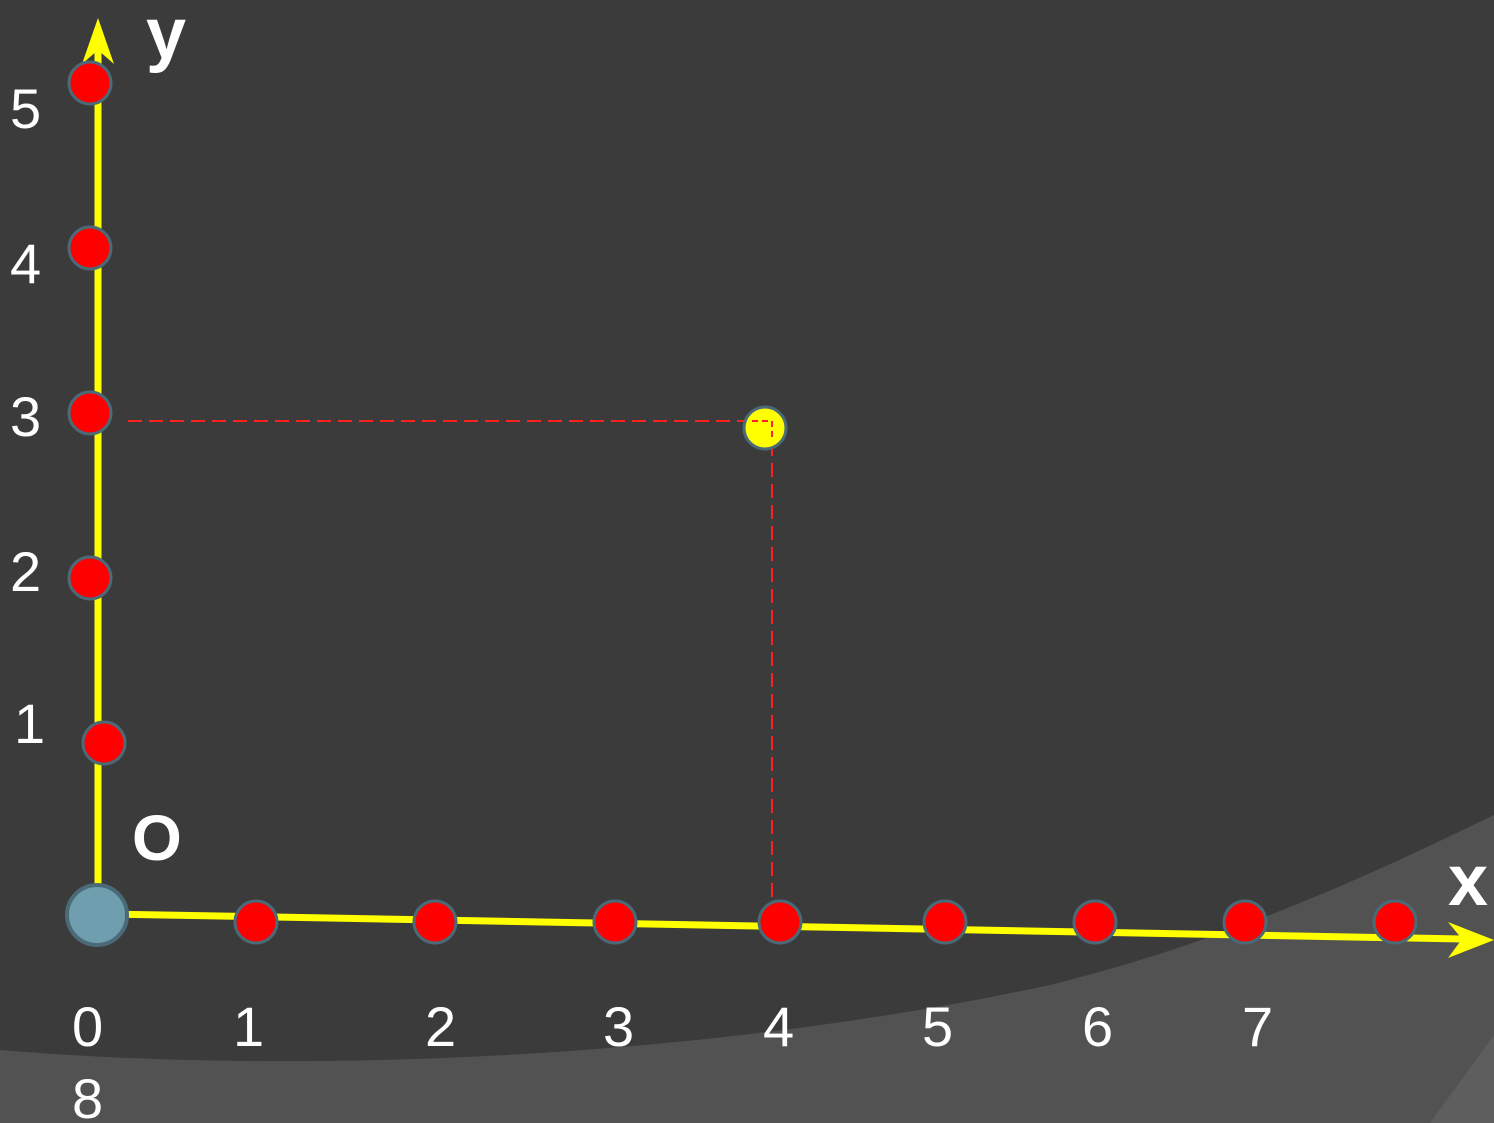  I want to click on x-tick-4: 4, so click(778, 1026).